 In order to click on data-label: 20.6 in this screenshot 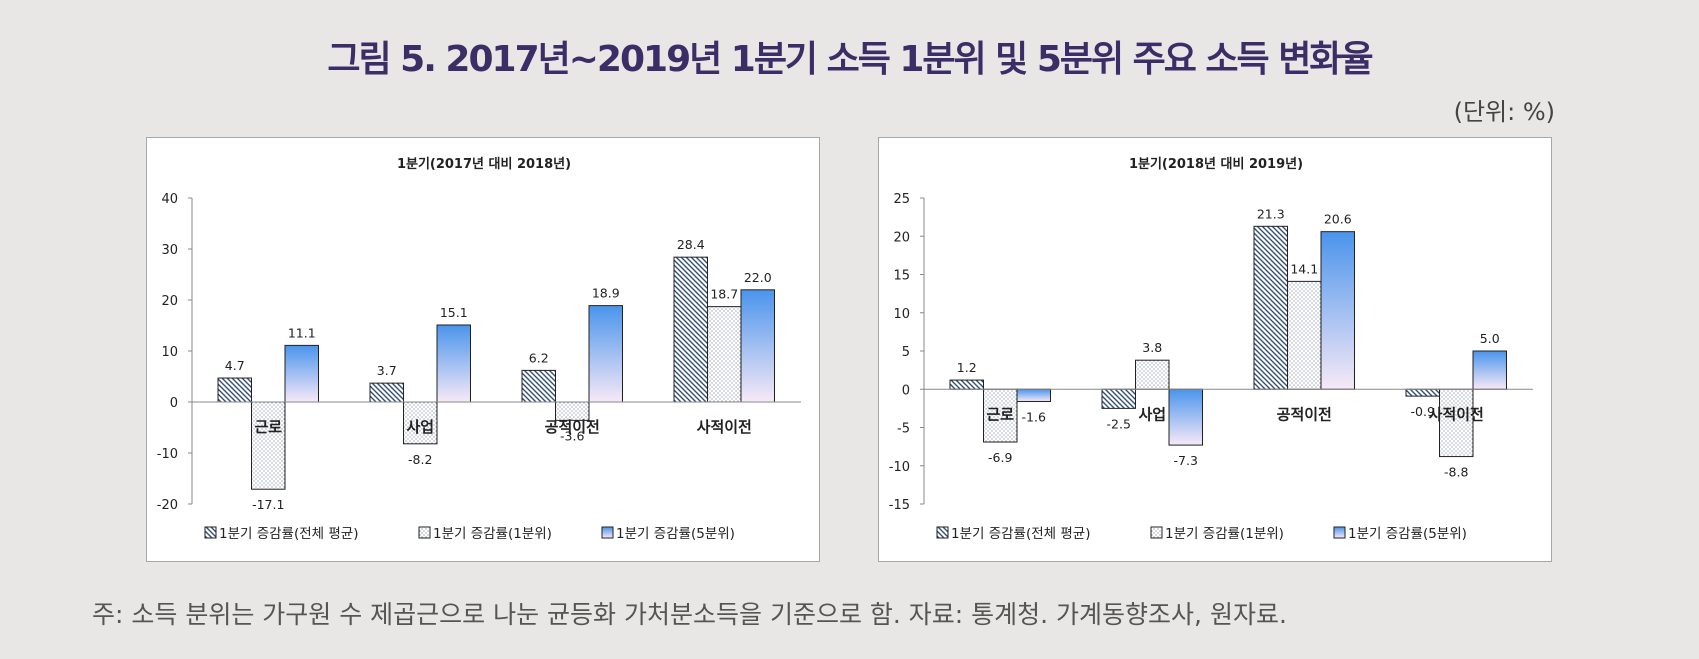, I will do `click(1338, 219)`.